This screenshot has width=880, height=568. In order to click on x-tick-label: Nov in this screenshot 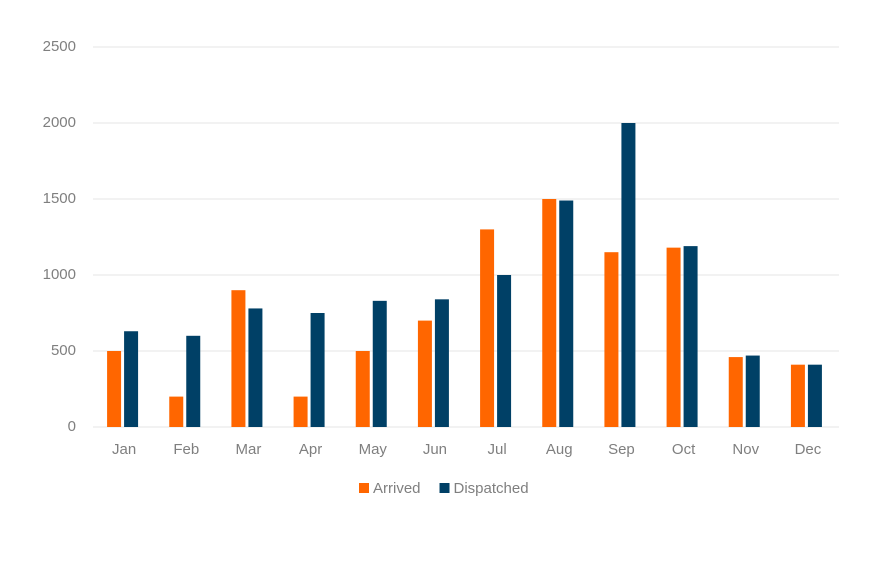, I will do `click(745, 449)`.